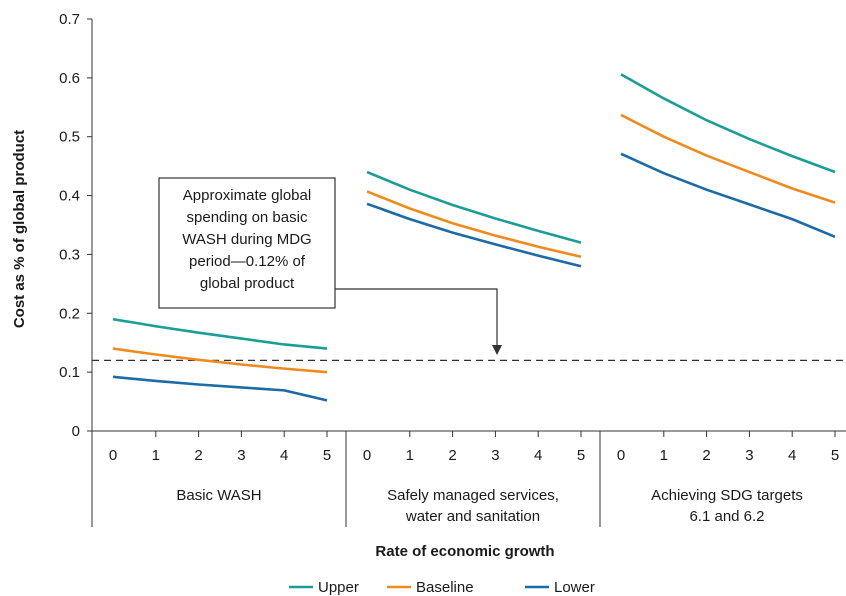  I want to click on y-axis-title: Cost as % of global product, so click(19, 229).